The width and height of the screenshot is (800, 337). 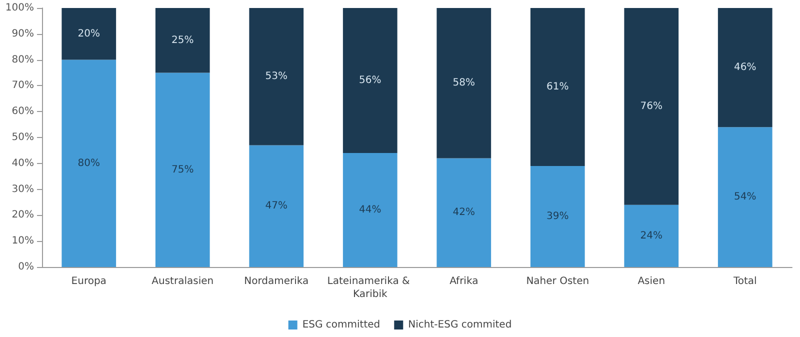 What do you see at coordinates (464, 281) in the screenshot?
I see `x-tick-label: Afrika` at bounding box center [464, 281].